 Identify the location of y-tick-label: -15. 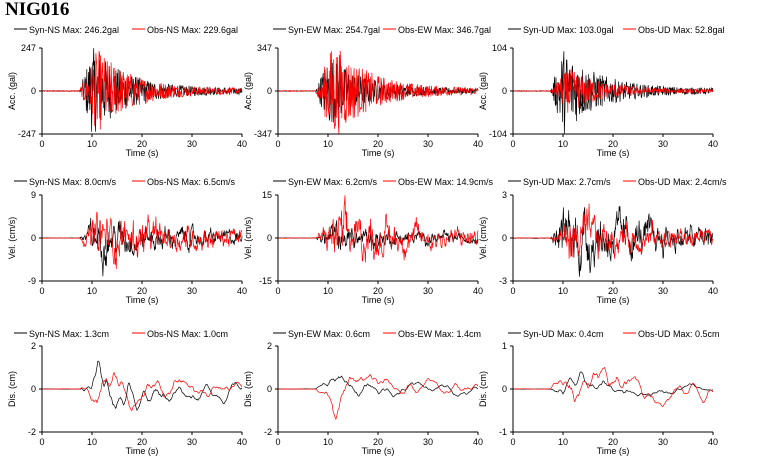
(265, 281).